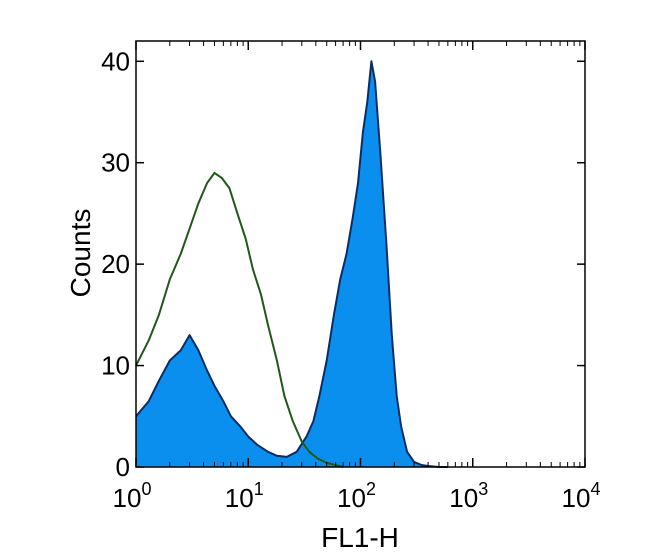  I want to click on y-tick-label: 10, so click(115, 366).